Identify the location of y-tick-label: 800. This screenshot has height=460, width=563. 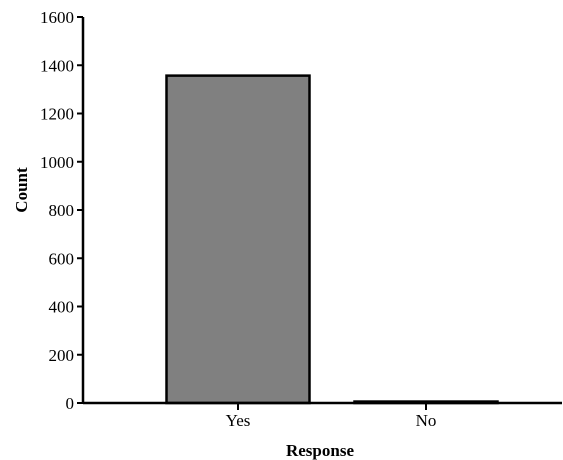
(62, 210).